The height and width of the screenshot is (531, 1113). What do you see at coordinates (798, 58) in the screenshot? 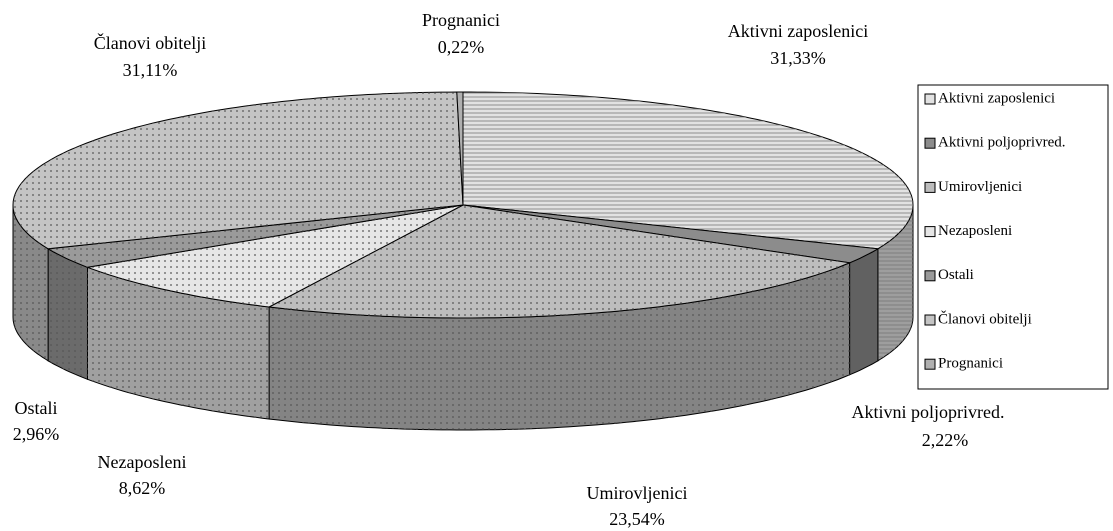
I see `slice-value-label: 31,33%` at bounding box center [798, 58].